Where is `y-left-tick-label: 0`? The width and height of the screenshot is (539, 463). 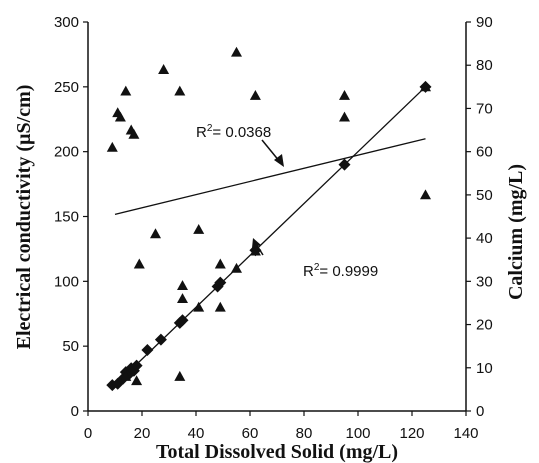
y-left-tick-label: 0 is located at coordinates (75, 411).